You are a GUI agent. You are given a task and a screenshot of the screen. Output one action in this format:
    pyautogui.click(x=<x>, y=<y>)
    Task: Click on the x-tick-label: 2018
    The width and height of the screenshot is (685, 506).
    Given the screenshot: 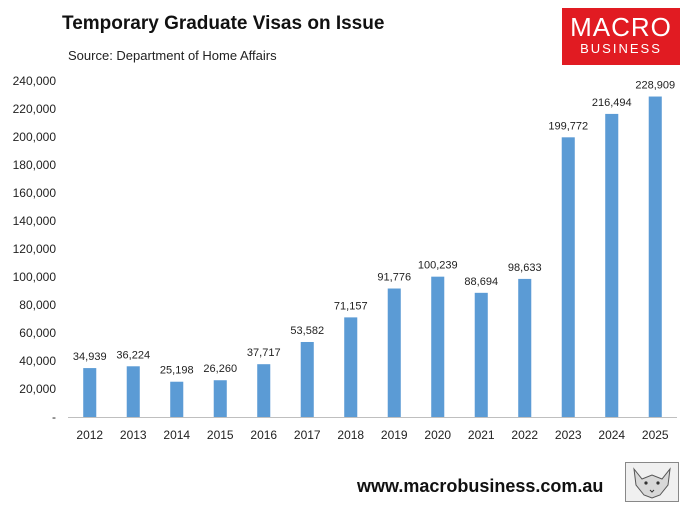 What is the action you would take?
    pyautogui.click(x=350, y=435)
    